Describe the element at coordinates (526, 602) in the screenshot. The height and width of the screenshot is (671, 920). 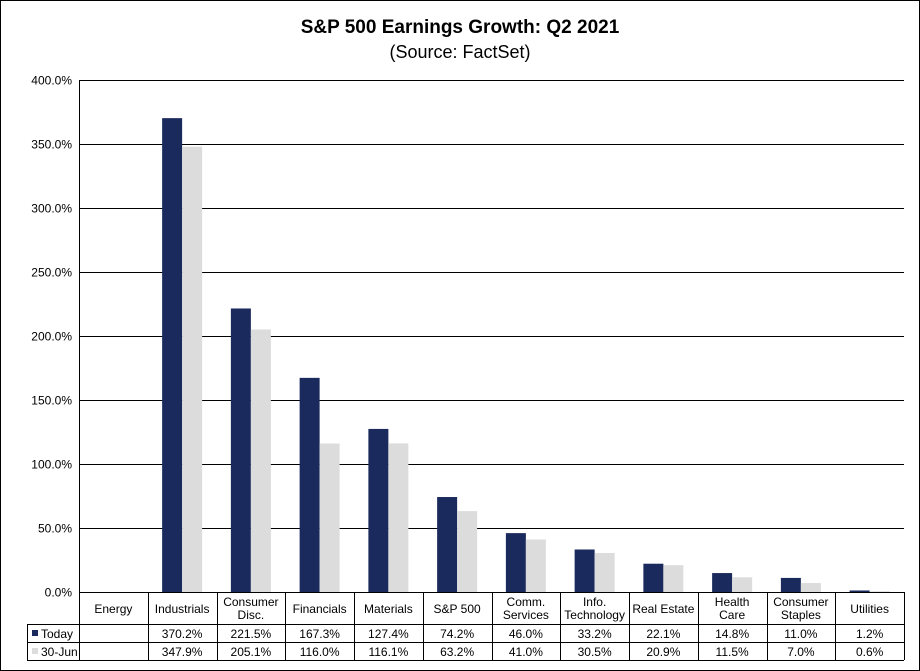
I see `category-label: Comm.` at that location.